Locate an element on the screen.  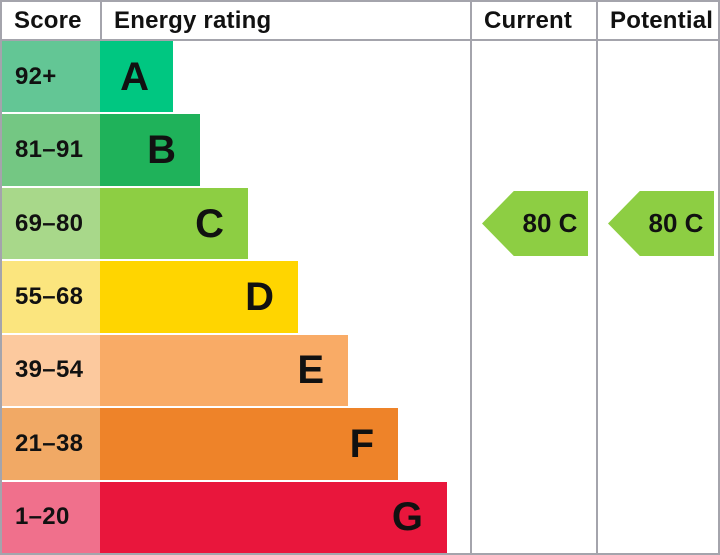
band-row-g: 1–20 G is located at coordinates (236, 517).